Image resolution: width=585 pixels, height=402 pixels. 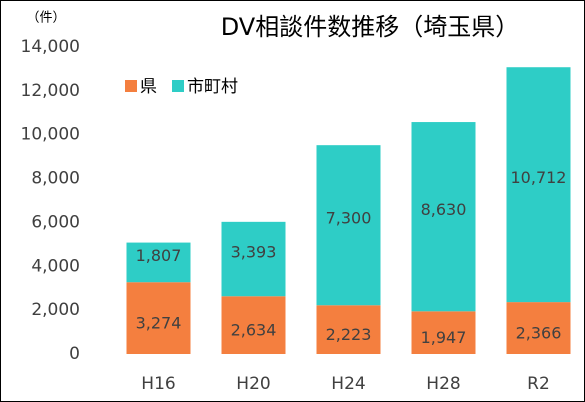 What do you see at coordinates (55, 222) in the screenshot?
I see `y-tick-label: 6,000` at bounding box center [55, 222].